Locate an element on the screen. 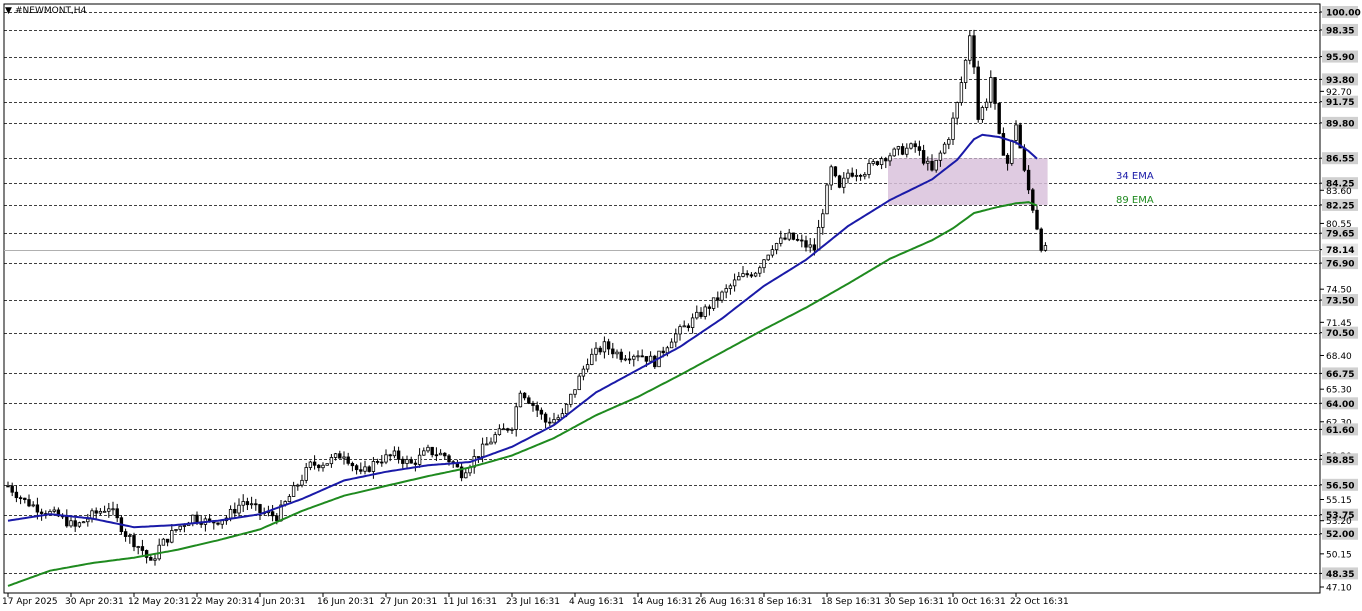 The image size is (1362, 611). price-tick-label: 82.25 is located at coordinates (1340, 206).